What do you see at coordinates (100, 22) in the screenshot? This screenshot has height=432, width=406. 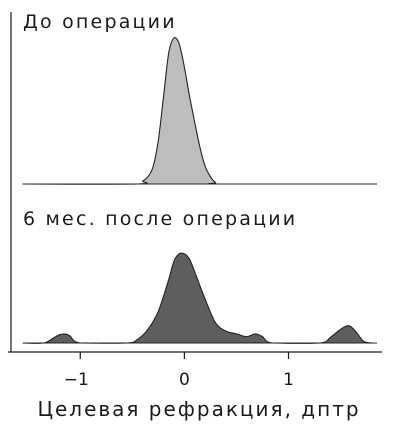 I see `panel-0-title: До операции` at bounding box center [100, 22].